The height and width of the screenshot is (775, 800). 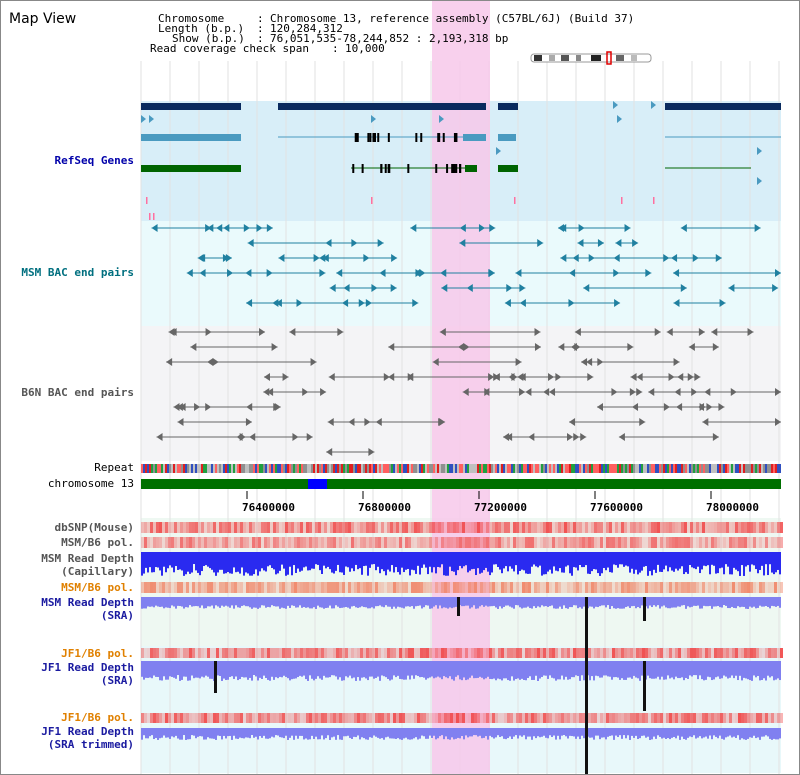 What do you see at coordinates (644, 609) in the screenshot?
I see `depth-spike` at bounding box center [644, 609].